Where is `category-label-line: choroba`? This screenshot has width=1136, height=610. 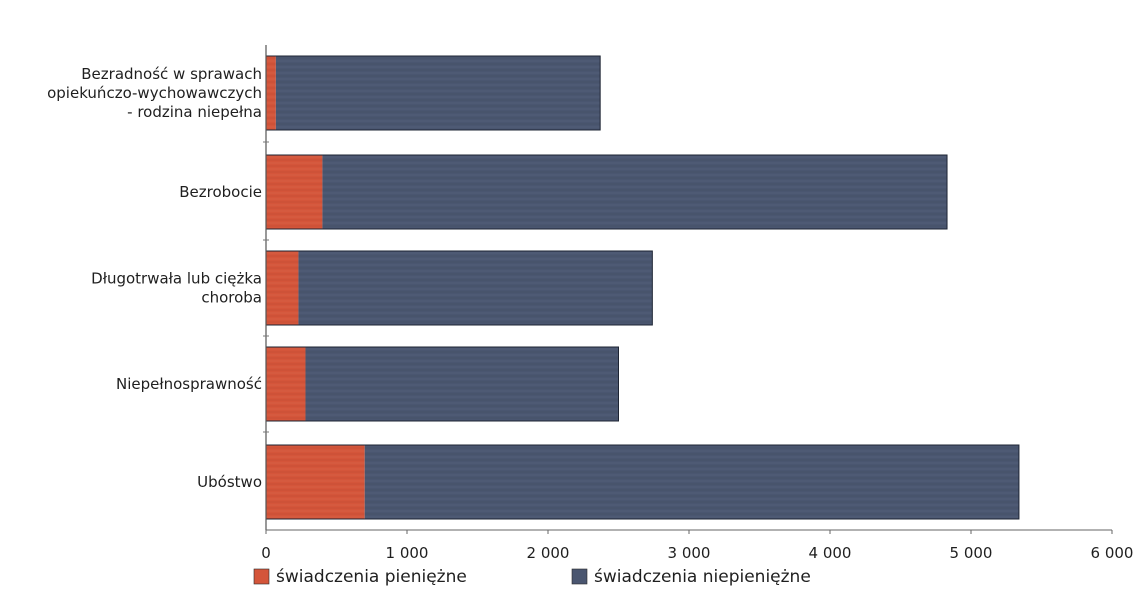
category-label-line: choroba is located at coordinates (231, 298).